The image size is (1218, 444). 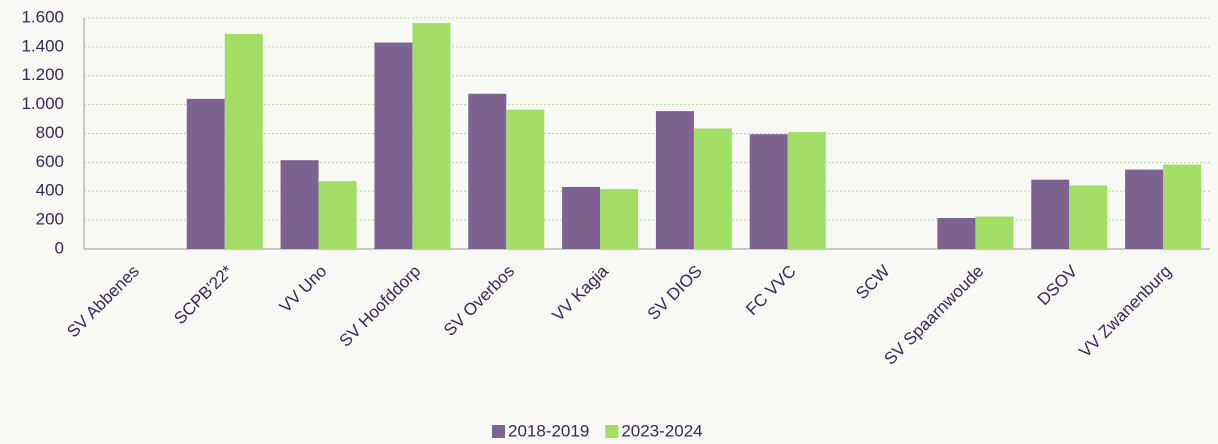 What do you see at coordinates (872, 282) in the screenshot?
I see `x-tick-label: SCW` at bounding box center [872, 282].